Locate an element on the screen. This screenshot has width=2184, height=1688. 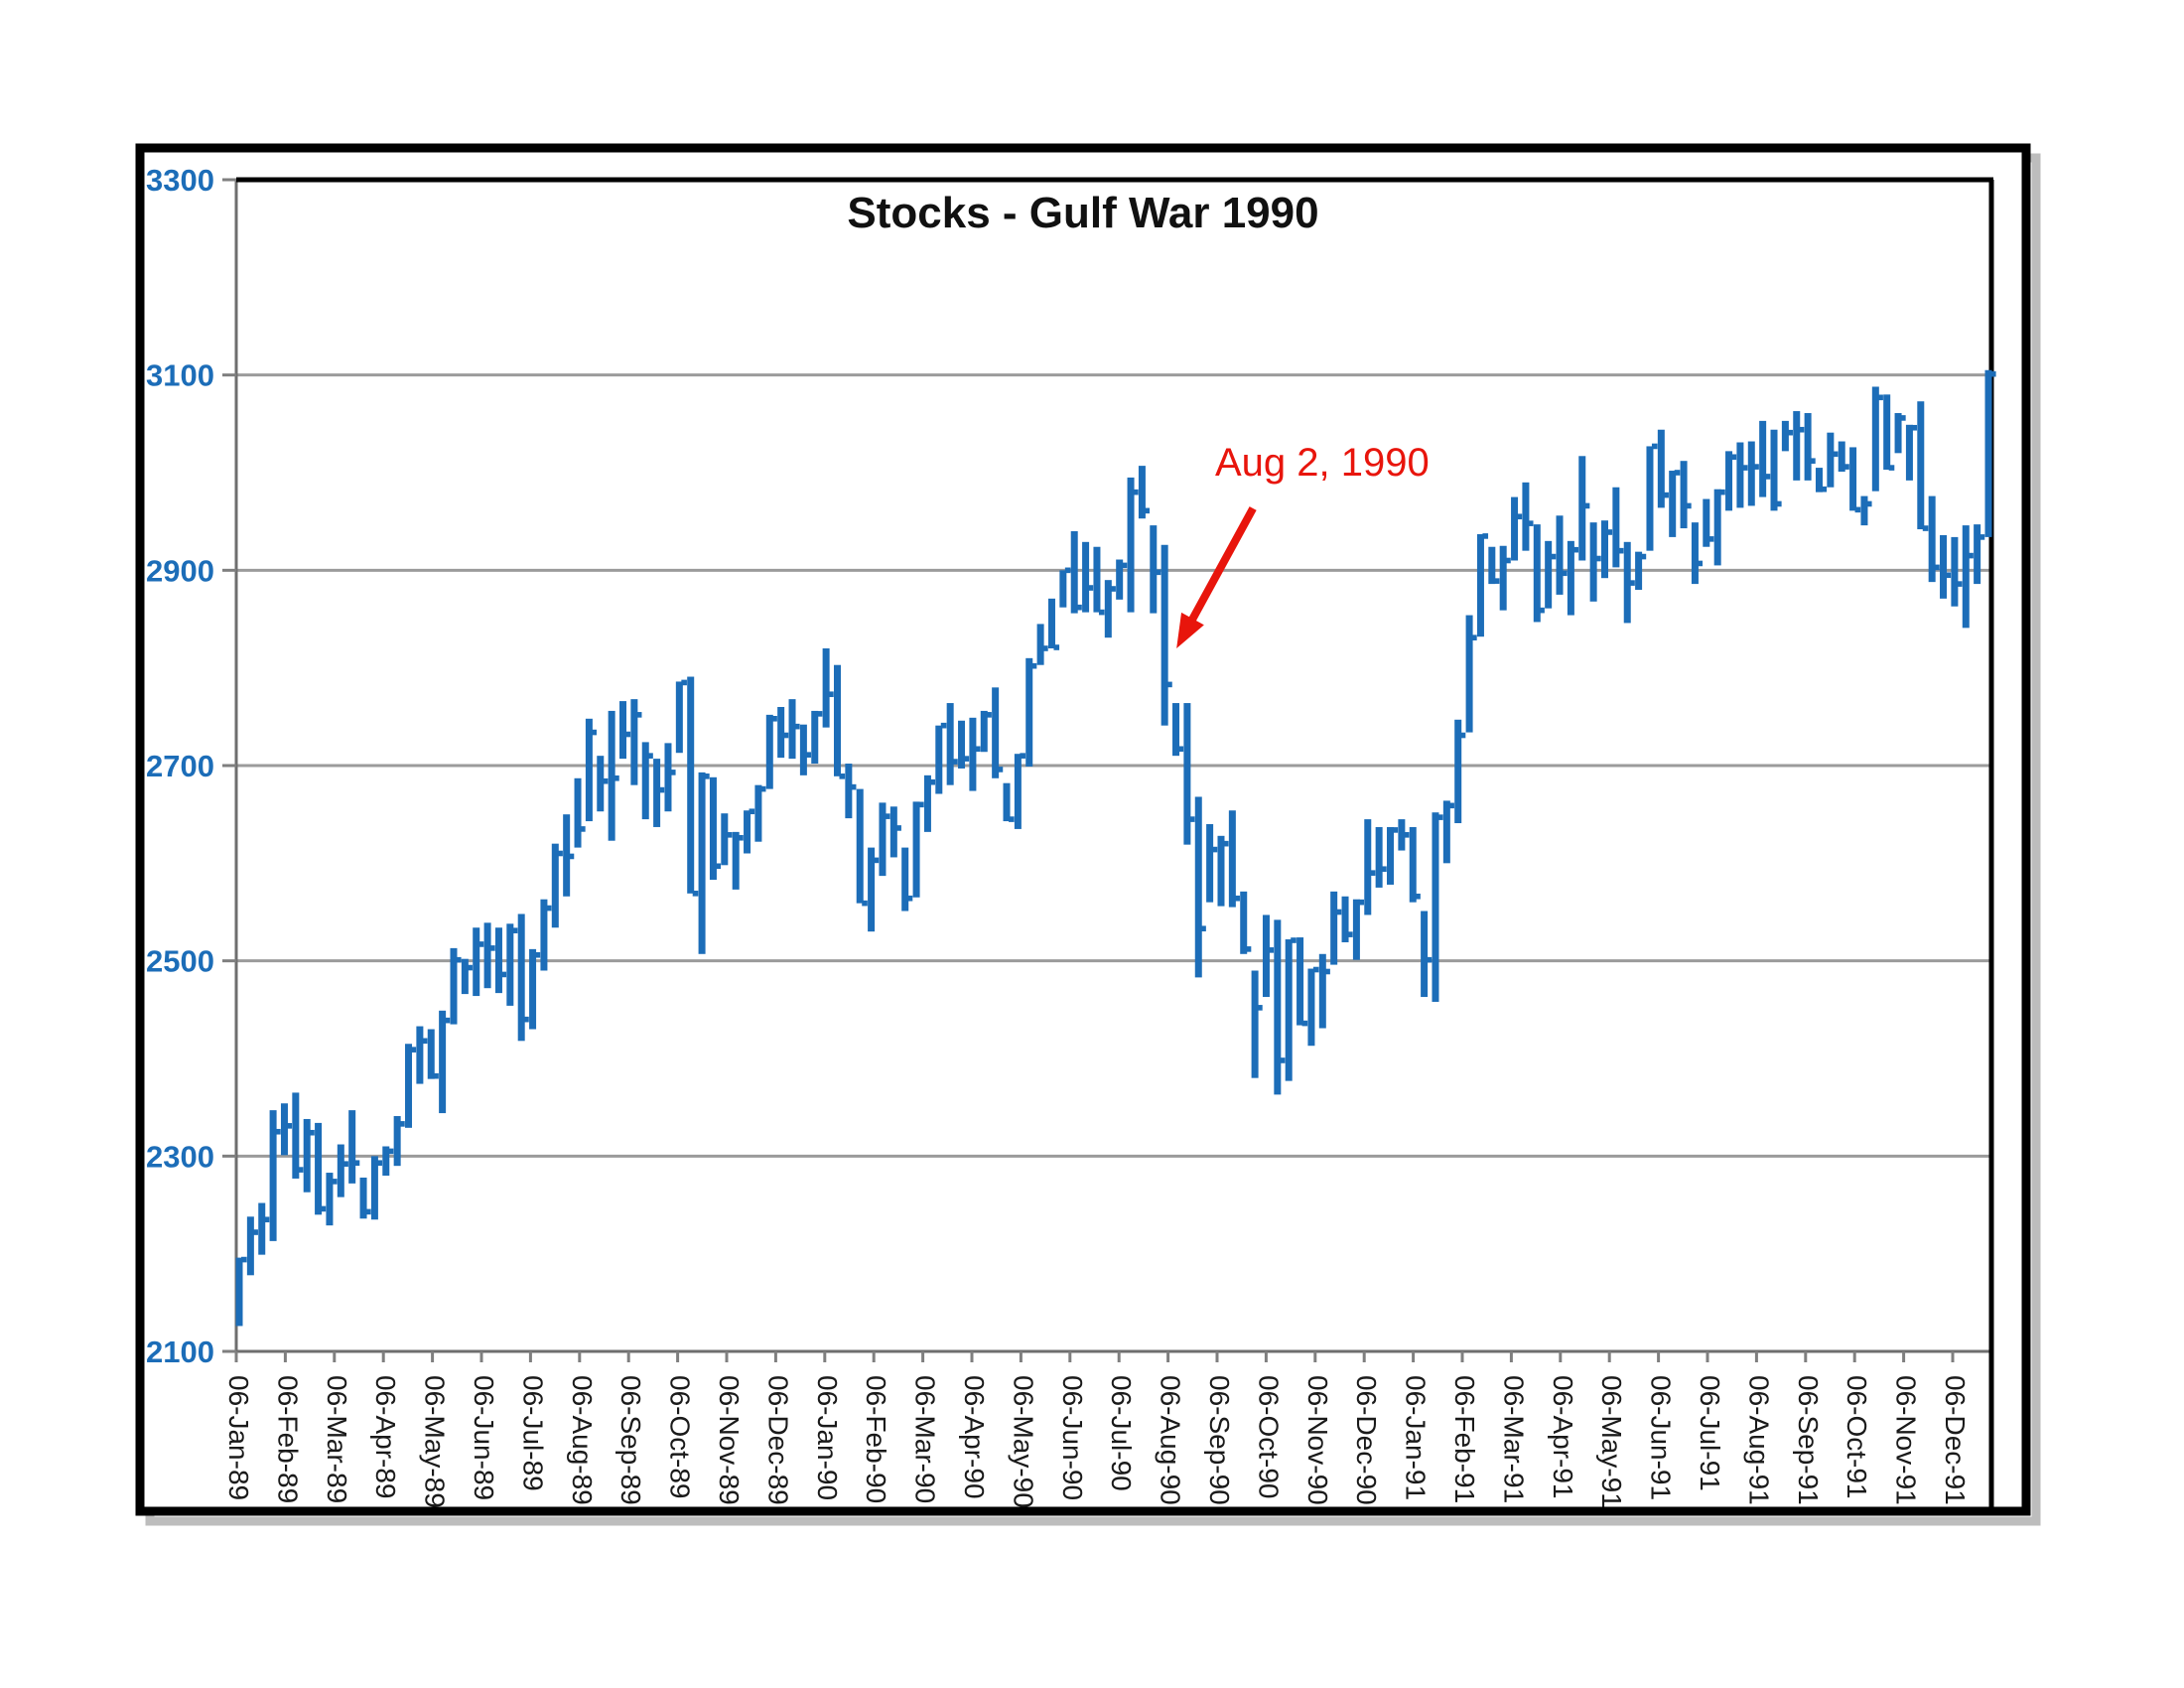
x-axis-label: 06-Mar-89 is located at coordinates (337, 1439).